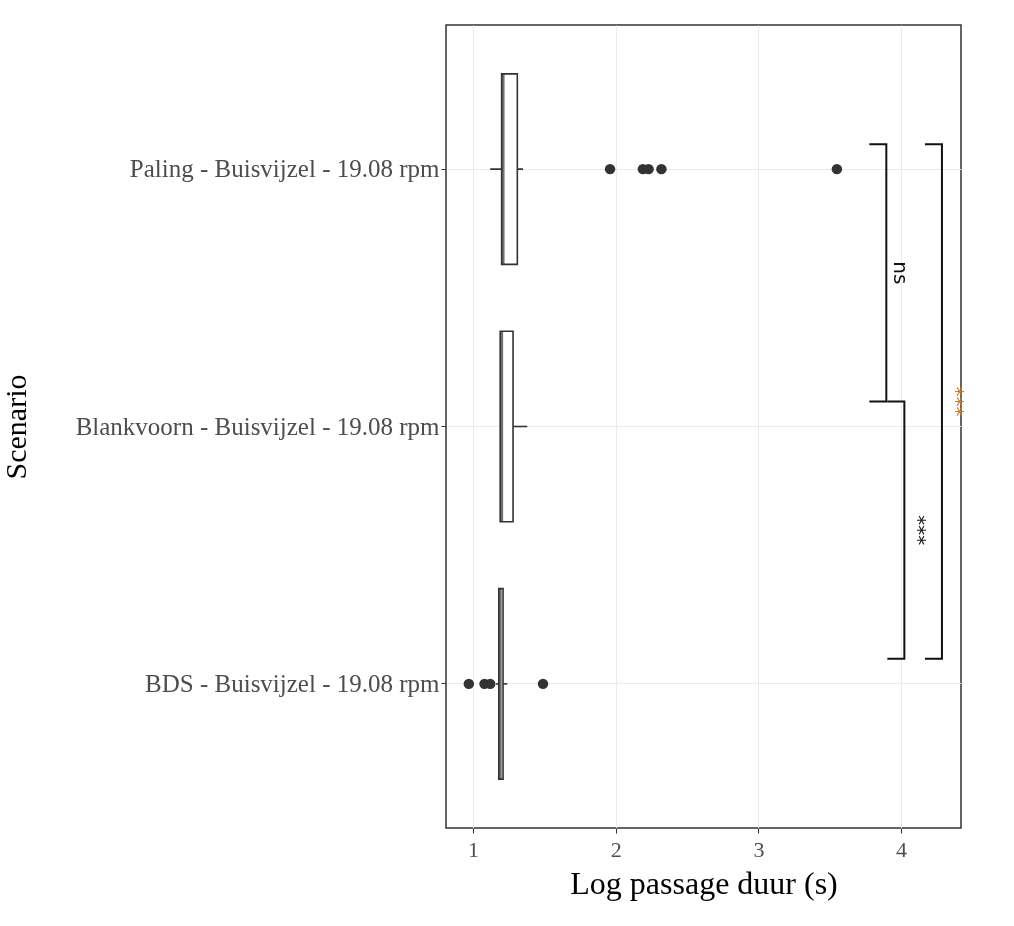 Image resolution: width=1014 pixels, height=926 pixels. Describe the element at coordinates (704, 882) in the screenshot. I see `x-axis-title: Log passage duur (s)` at that location.